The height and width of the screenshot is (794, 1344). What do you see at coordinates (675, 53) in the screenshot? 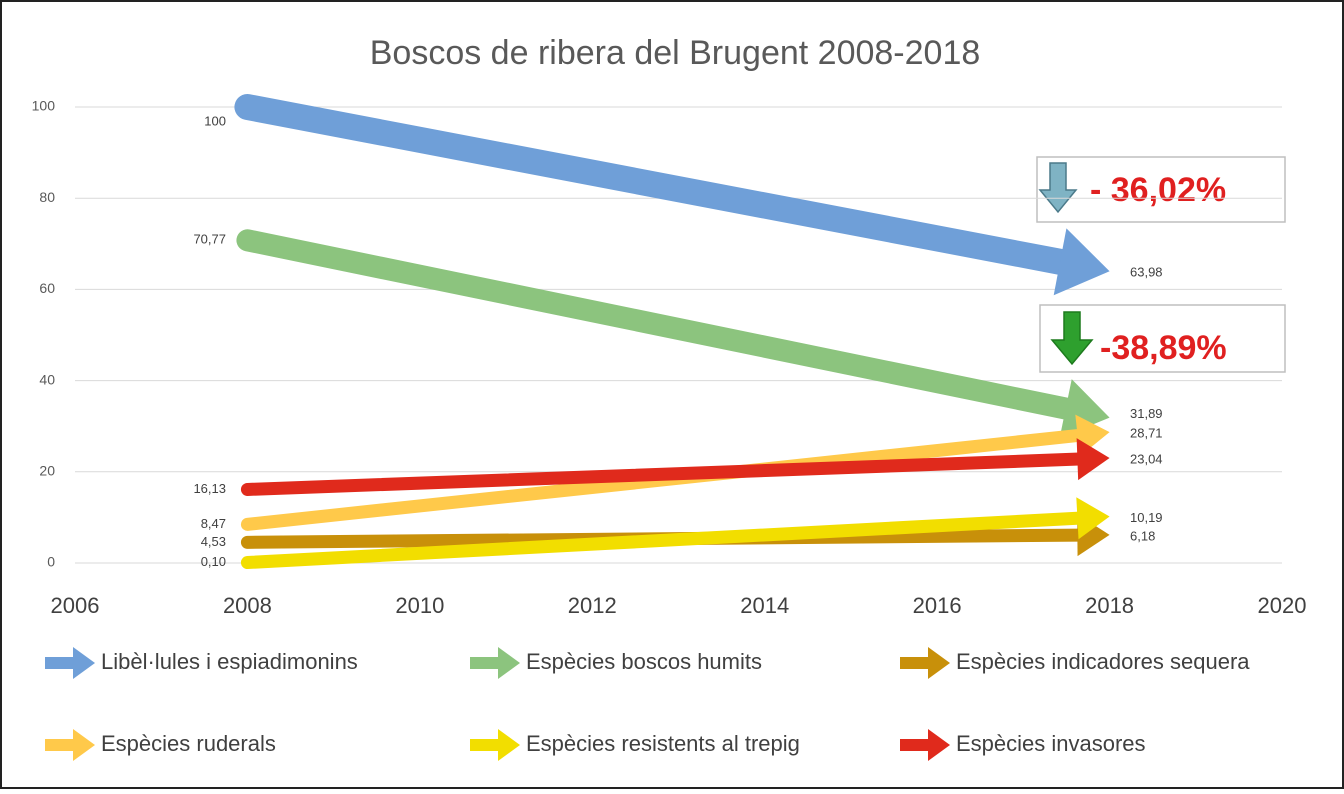
I see `chart-title: Boscos de ribera del Brugent 2008-2018` at bounding box center [675, 53].